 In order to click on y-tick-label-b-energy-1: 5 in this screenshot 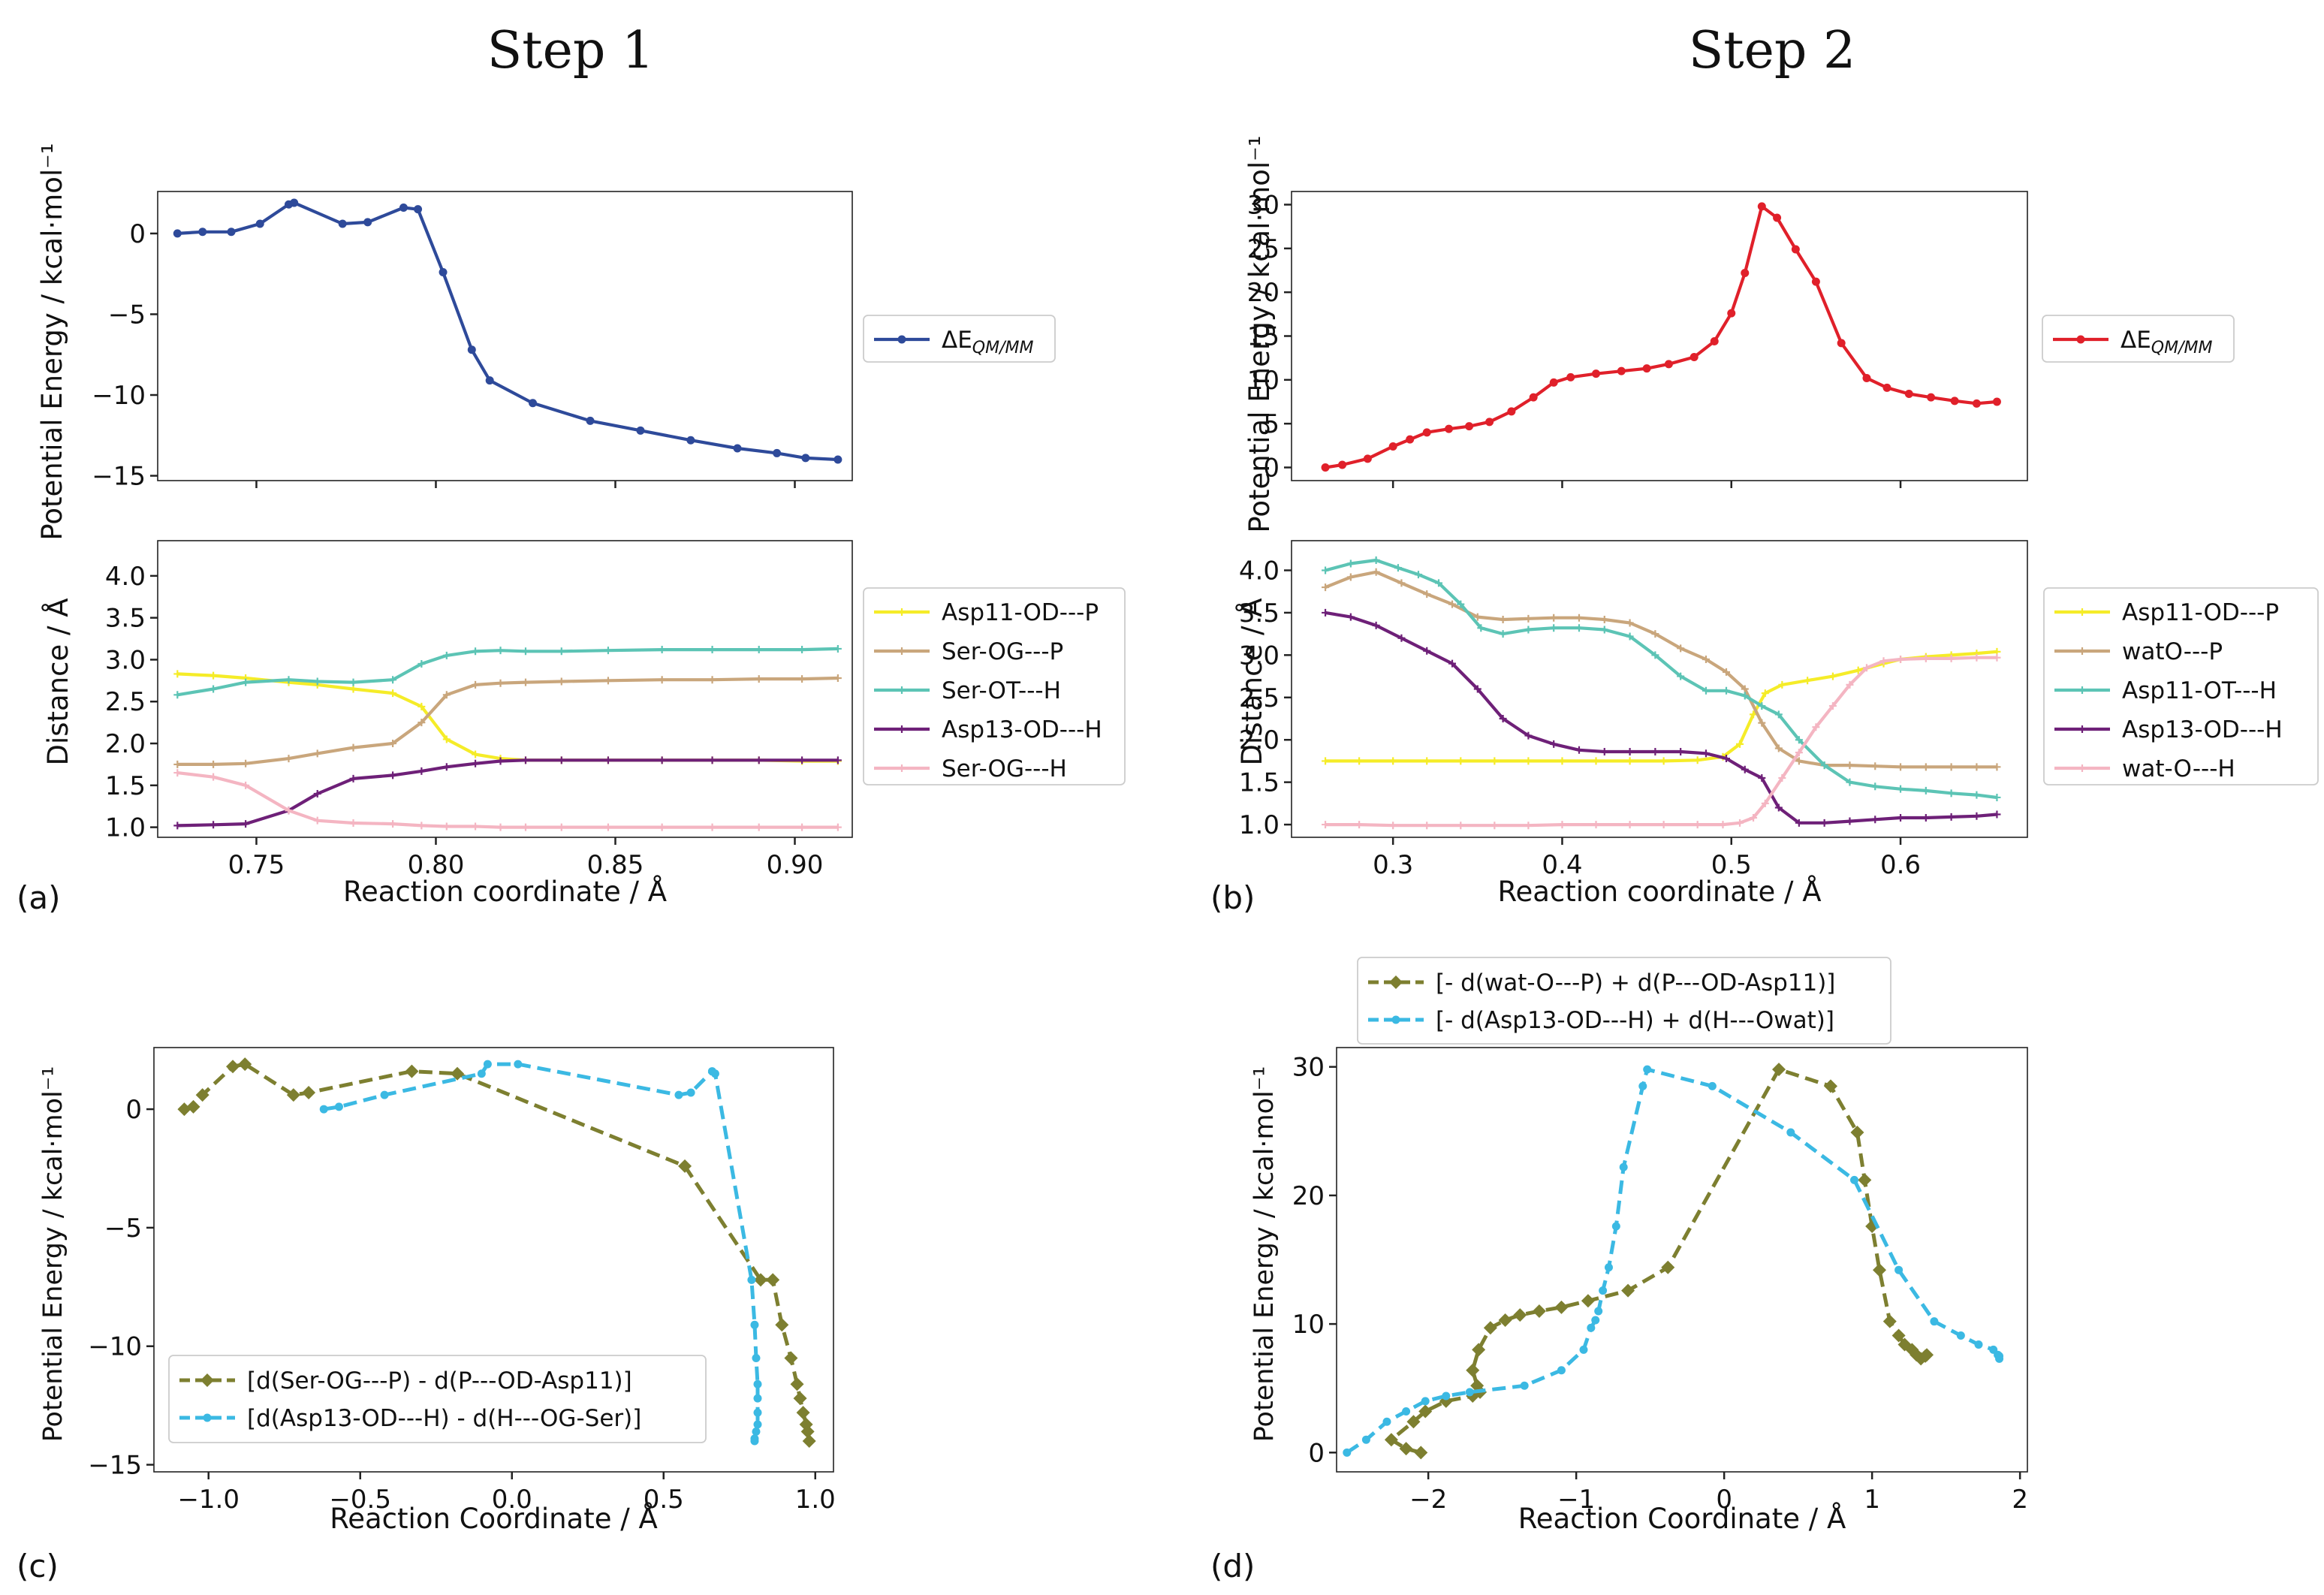, I will do `click(1271, 424)`.